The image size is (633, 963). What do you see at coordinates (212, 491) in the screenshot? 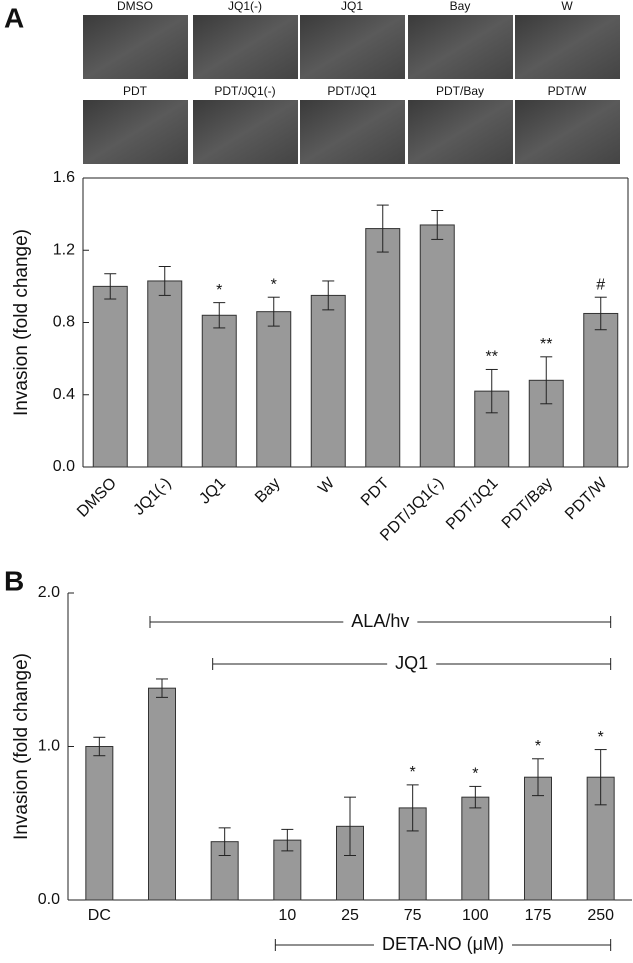
I see `x-tick-label: JQ1` at bounding box center [212, 491].